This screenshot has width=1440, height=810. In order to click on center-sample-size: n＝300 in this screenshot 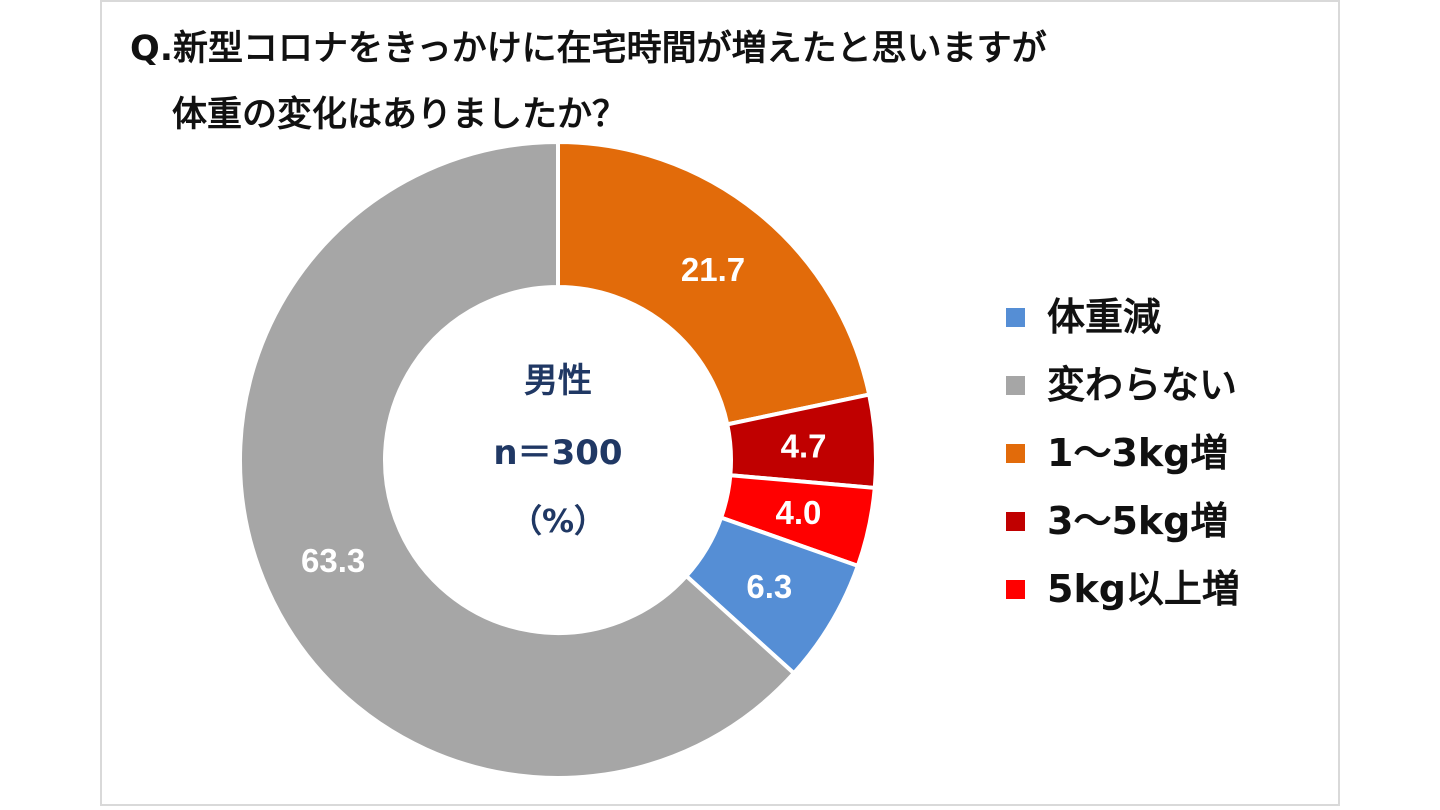, I will do `click(557, 453)`.